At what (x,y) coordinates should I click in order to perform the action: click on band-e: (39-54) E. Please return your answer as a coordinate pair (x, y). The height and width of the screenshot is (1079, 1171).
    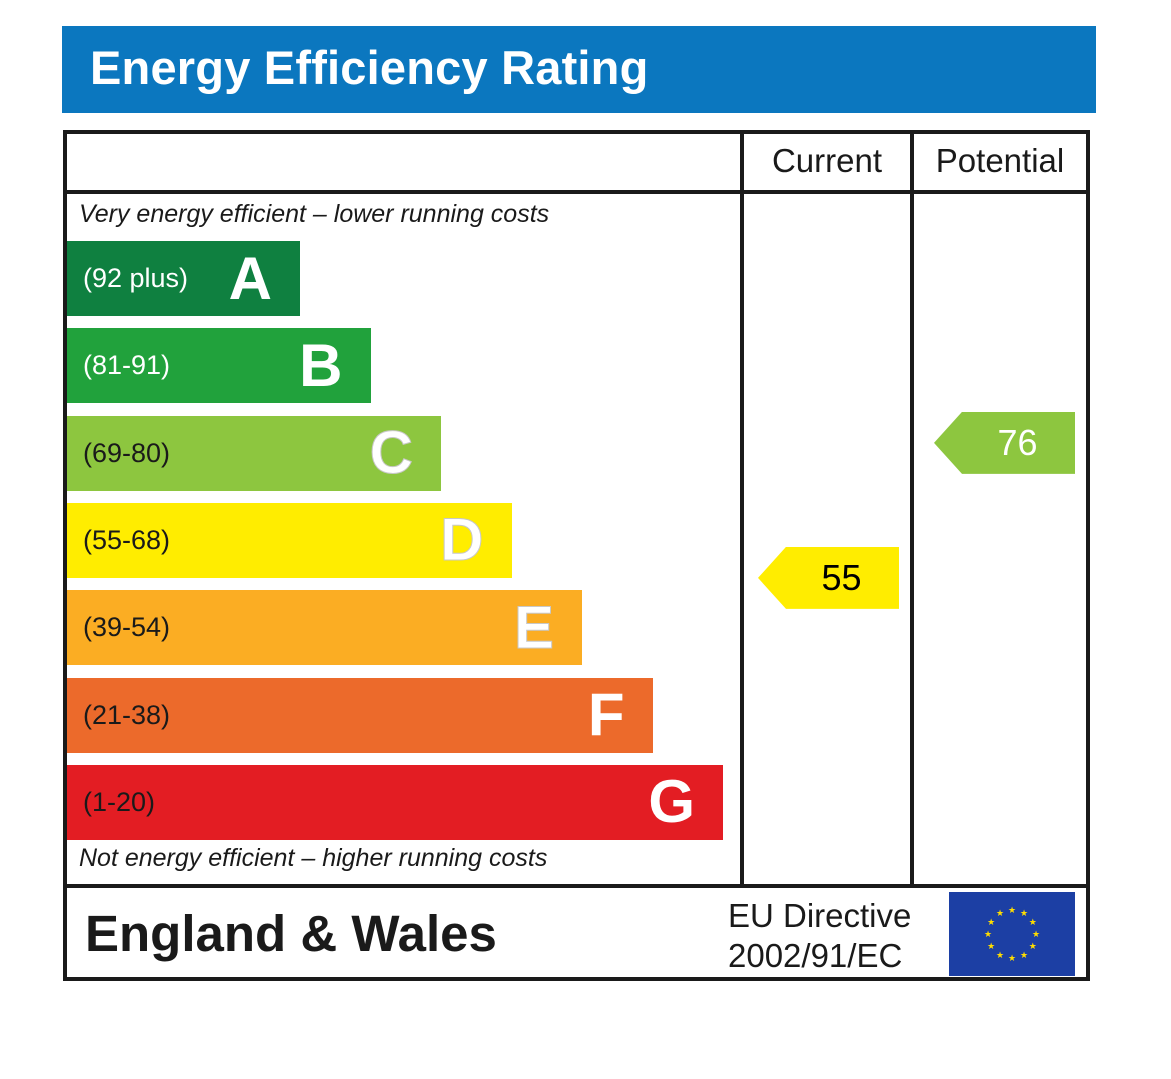
    Looking at the image, I should click on (324, 628).